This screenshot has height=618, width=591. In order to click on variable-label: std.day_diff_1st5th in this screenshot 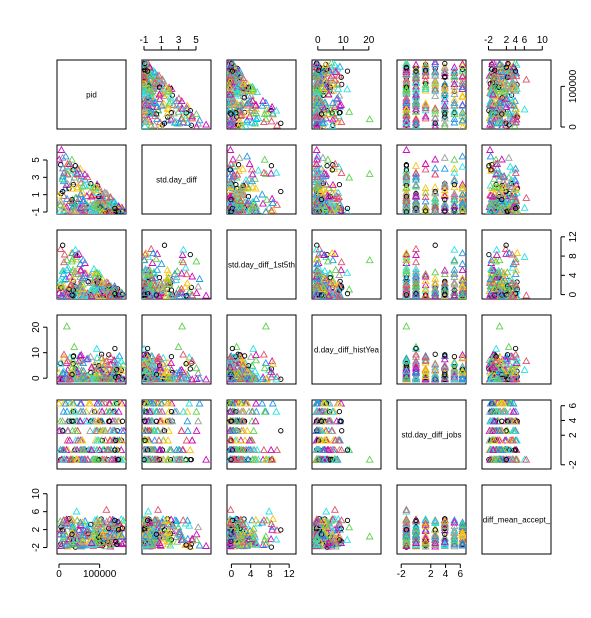, I will do `click(261, 265)`.